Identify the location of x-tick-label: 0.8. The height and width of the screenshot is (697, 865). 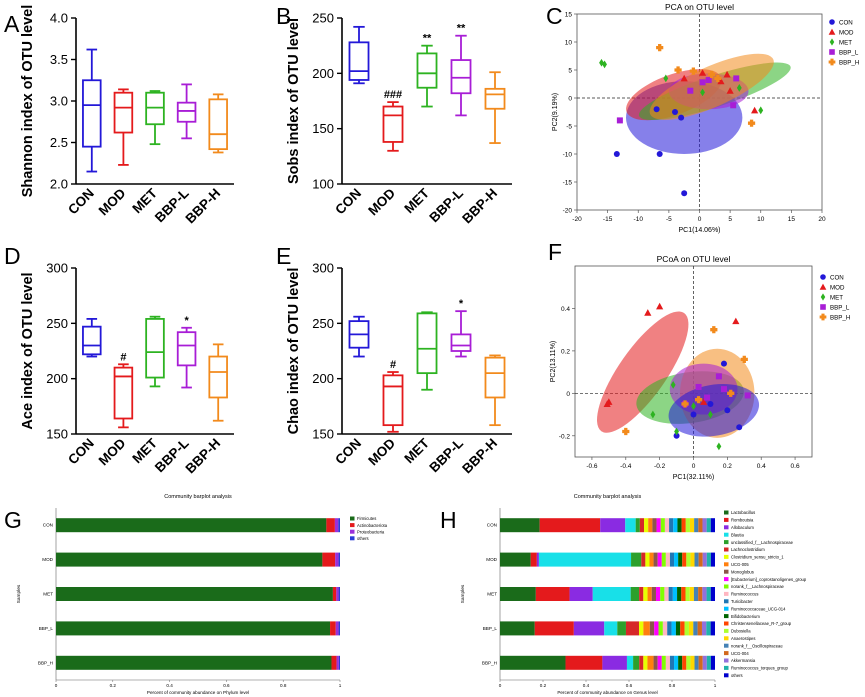
(672, 685).